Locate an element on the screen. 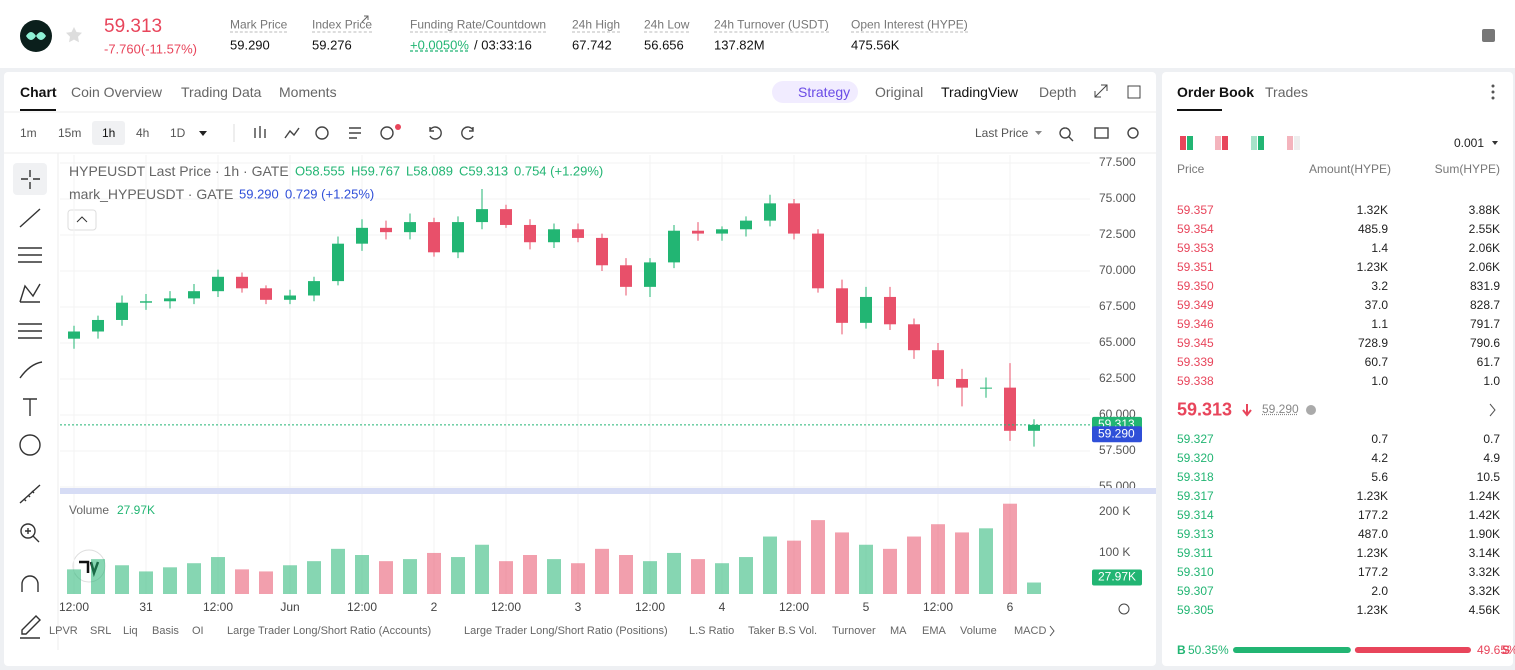  book-price: 59.338 is located at coordinates (1195, 381).